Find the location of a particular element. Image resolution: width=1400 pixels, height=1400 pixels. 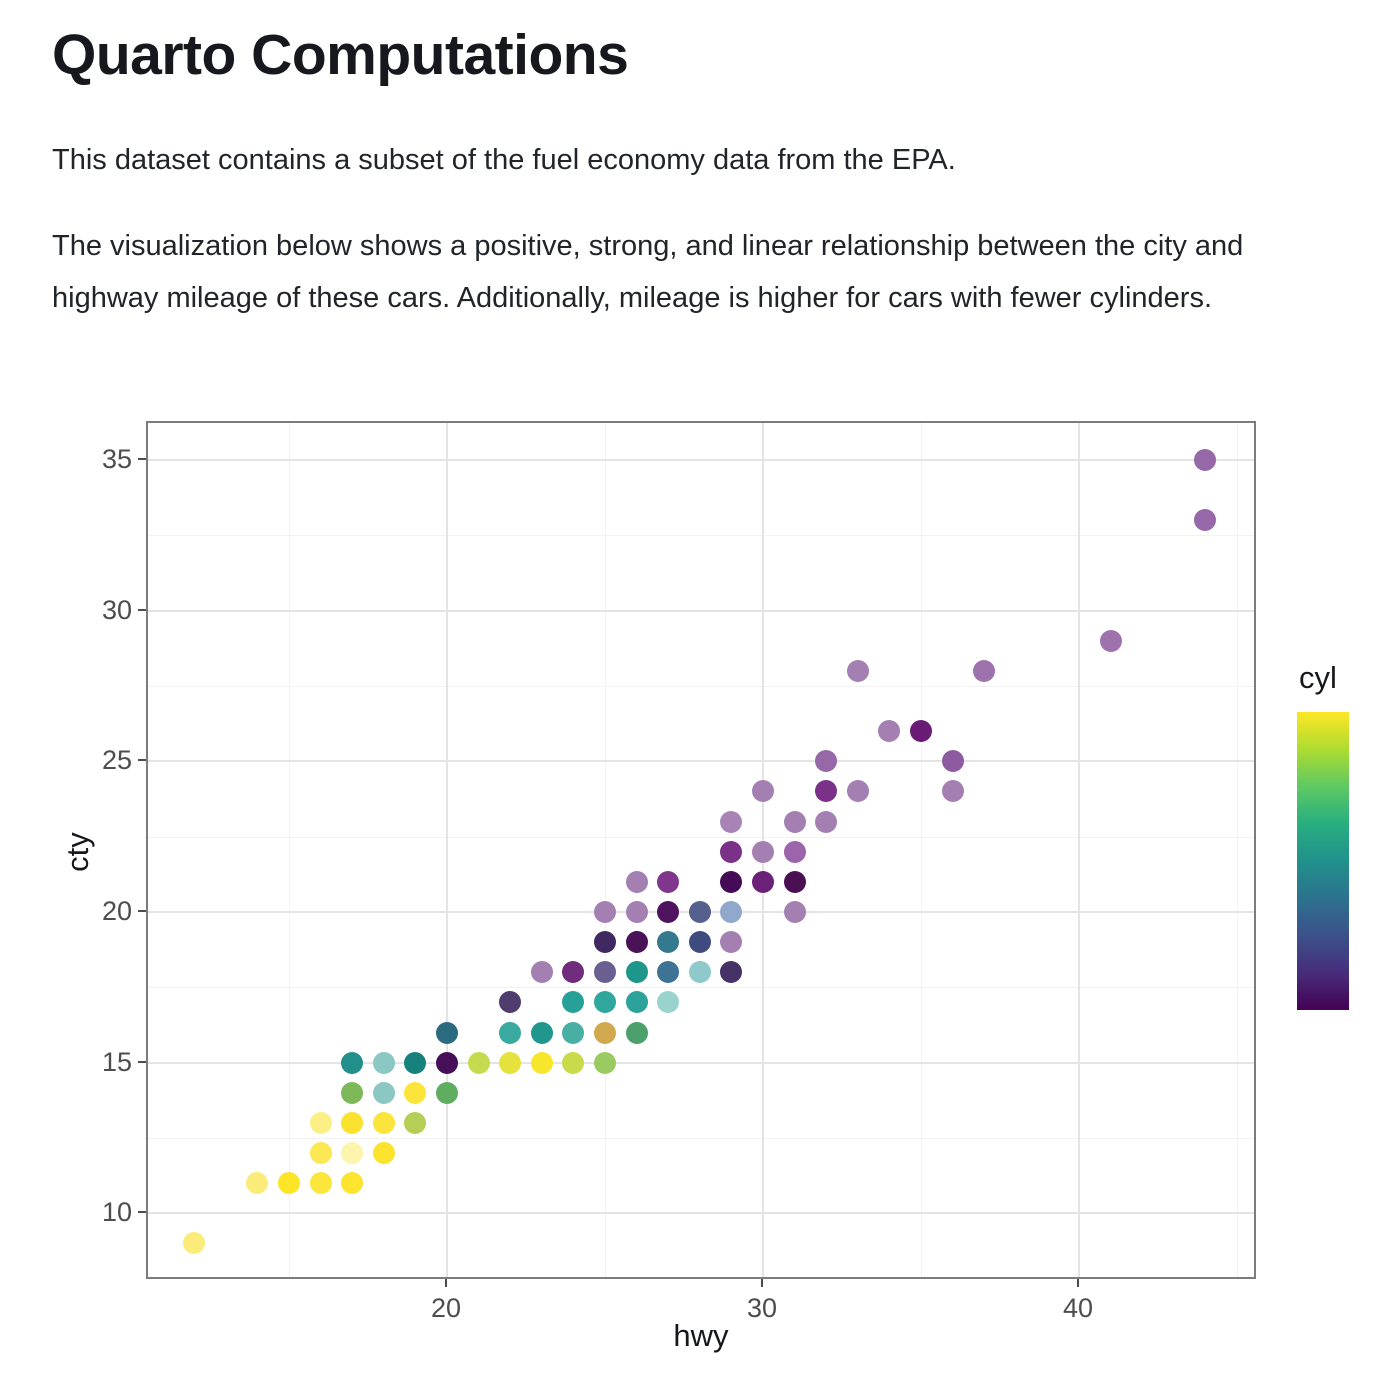

y-axis-tick-label: 20 is located at coordinates (116, 911).